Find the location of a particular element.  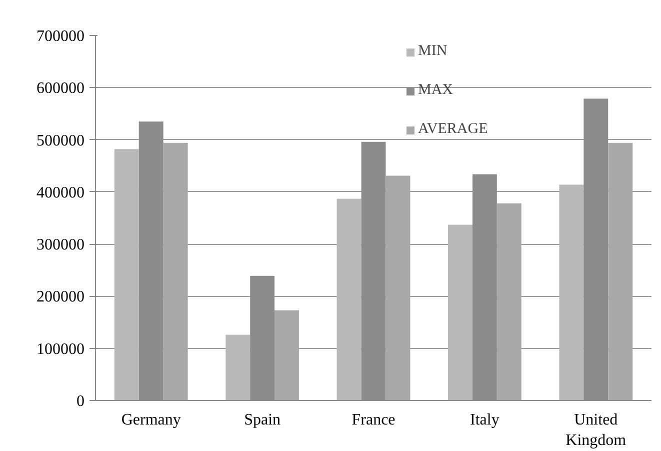

x-tick-label: Spain is located at coordinates (262, 420).